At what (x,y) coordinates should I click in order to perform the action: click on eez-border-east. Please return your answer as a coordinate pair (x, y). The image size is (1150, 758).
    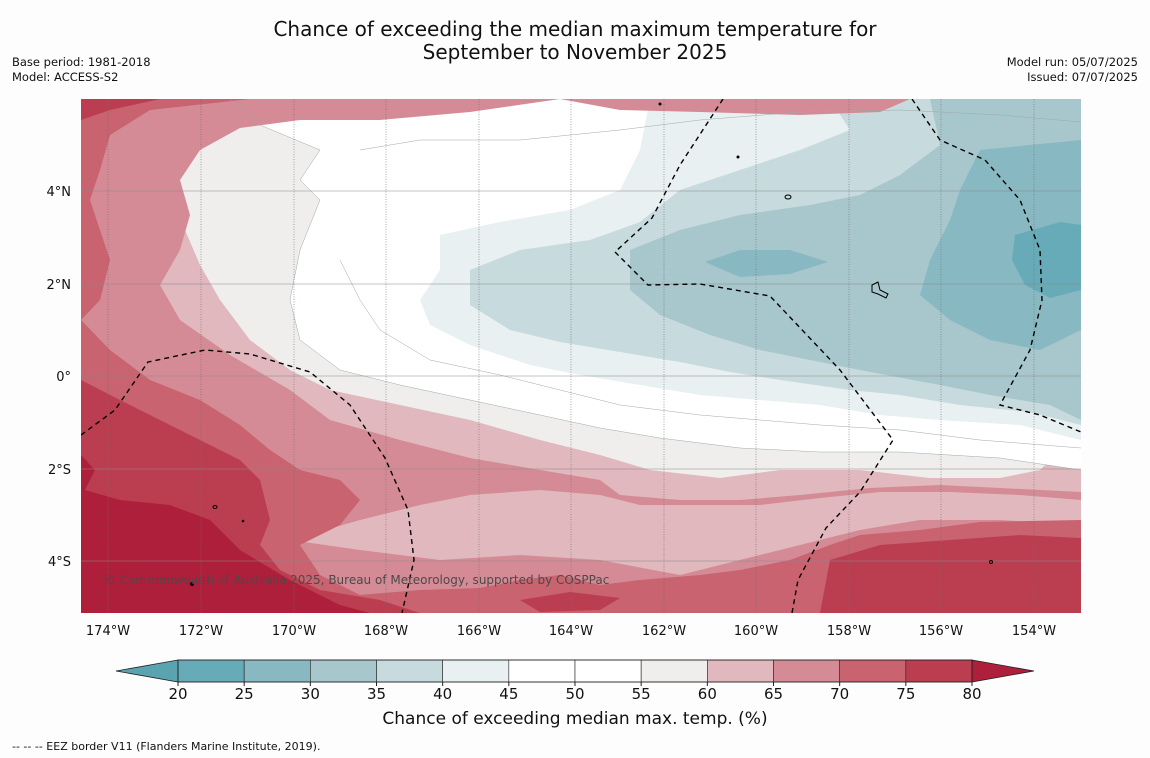
    Looking at the image, I should click on (996, 266).